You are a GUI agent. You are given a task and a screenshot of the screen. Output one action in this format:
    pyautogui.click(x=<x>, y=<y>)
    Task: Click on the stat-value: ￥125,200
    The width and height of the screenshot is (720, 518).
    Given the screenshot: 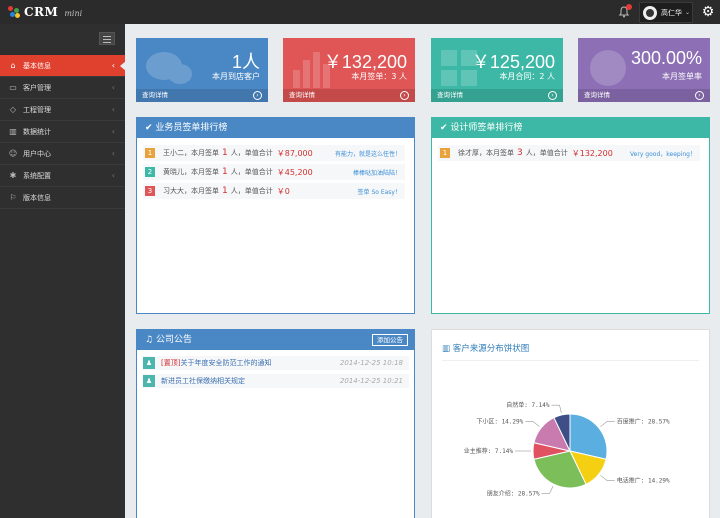 What is the action you would take?
    pyautogui.click(x=513, y=62)
    